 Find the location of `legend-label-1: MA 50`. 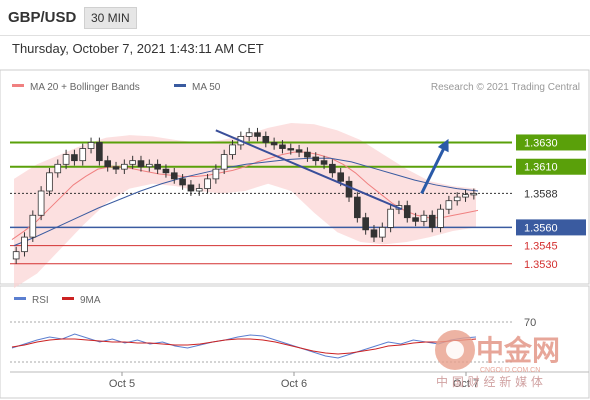

legend-label-1: MA 50 is located at coordinates (206, 87).